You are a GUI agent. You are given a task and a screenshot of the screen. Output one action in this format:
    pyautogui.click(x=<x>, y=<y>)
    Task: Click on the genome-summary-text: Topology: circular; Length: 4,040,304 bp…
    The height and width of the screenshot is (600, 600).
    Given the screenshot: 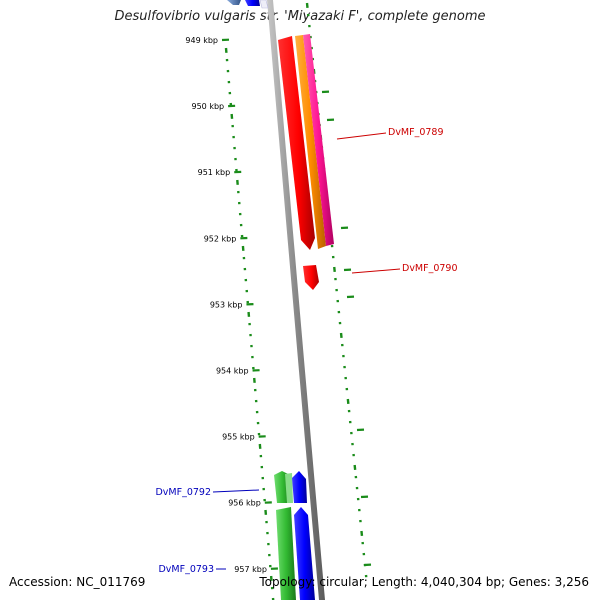 What is the action you would take?
    pyautogui.click(x=424, y=582)
    